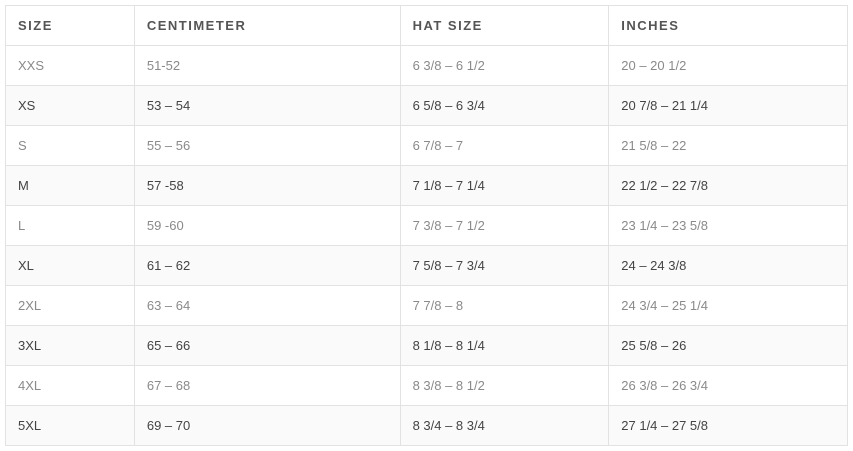  I want to click on table-cell: 27 1/4 – 27 5/8, so click(728, 425).